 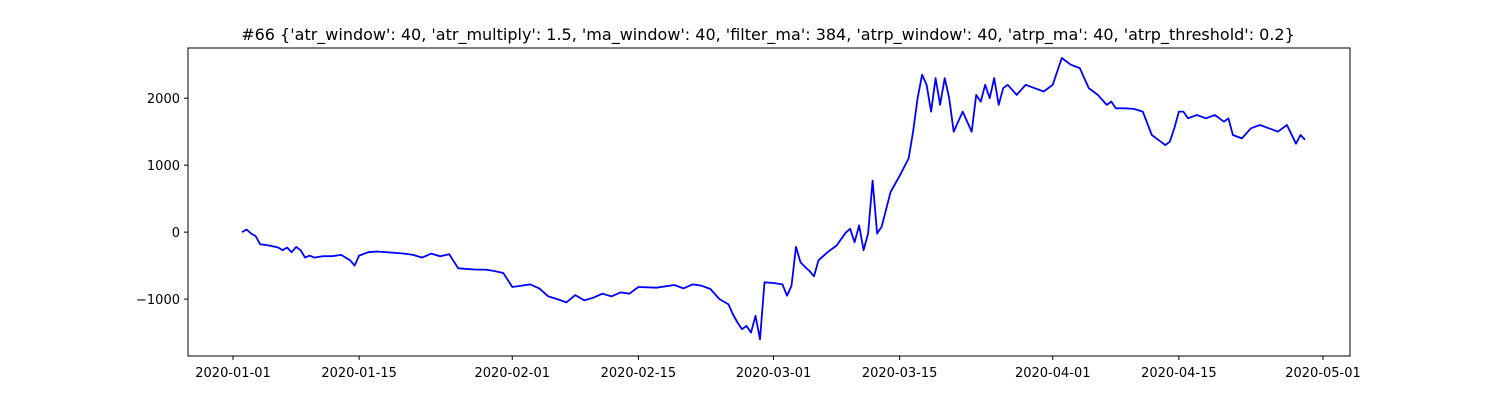 What do you see at coordinates (774, 373) in the screenshot?
I see `x-tick-label: 2020-03-01` at bounding box center [774, 373].